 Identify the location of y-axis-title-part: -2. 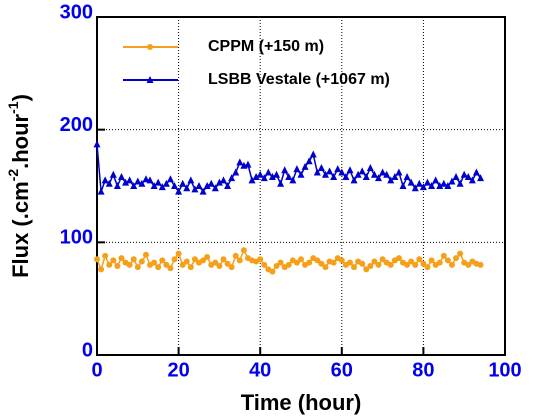
(13, 175).